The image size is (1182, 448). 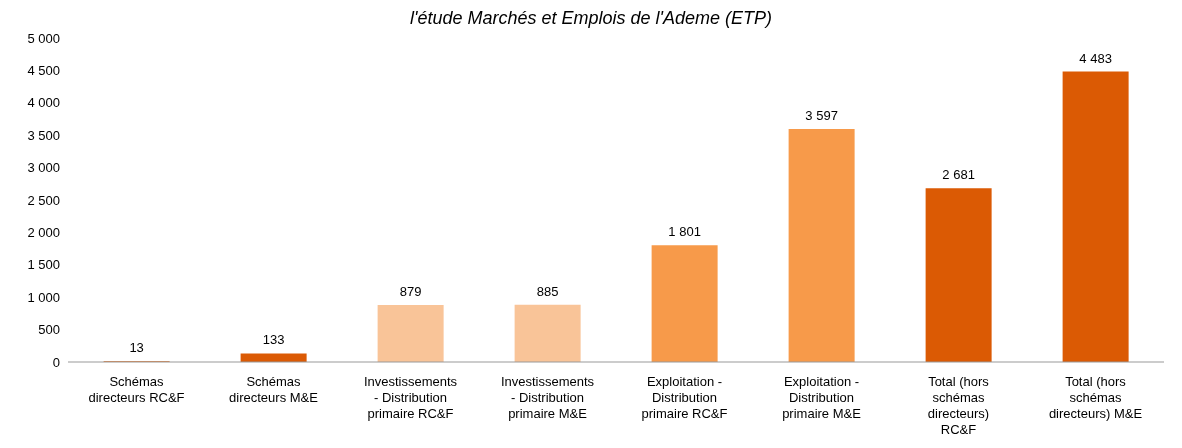 I want to click on y-tick-label: 2 000, so click(x=43, y=233).